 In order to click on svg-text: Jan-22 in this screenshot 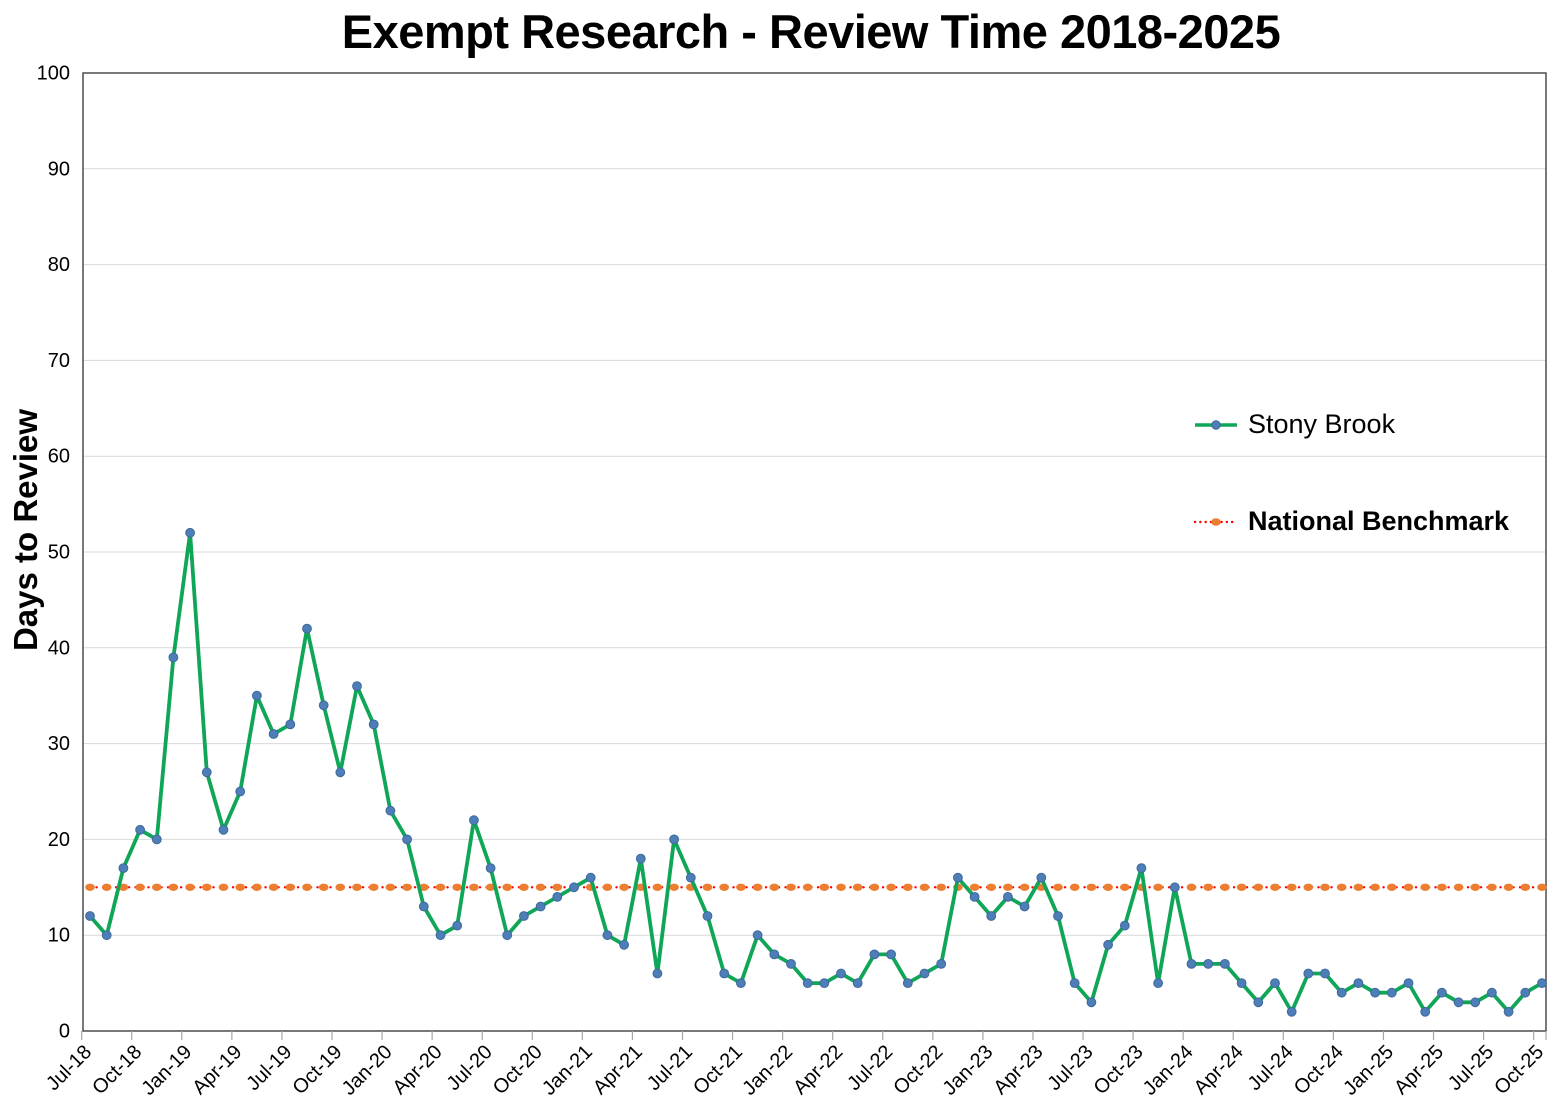, I will do `click(767, 1070)`.